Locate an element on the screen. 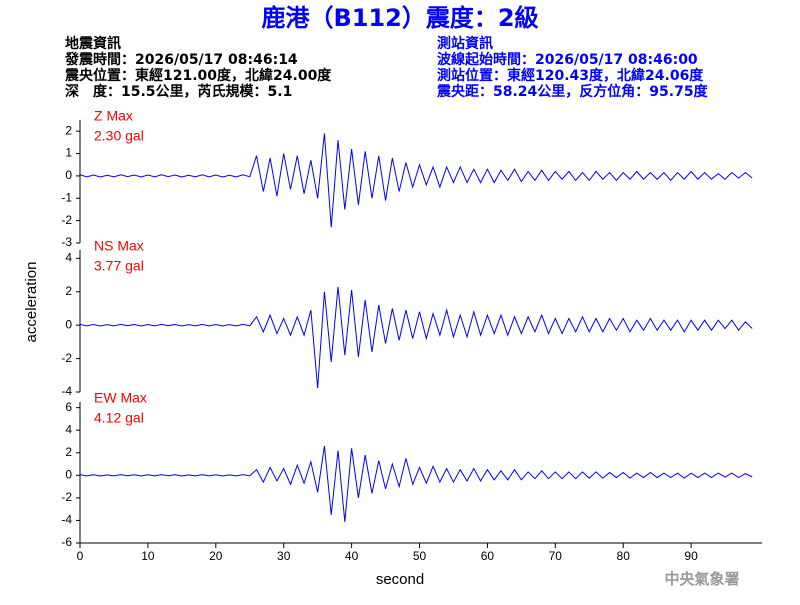  title: 鹿港（B112）震度：2級 is located at coordinates (399, 18).